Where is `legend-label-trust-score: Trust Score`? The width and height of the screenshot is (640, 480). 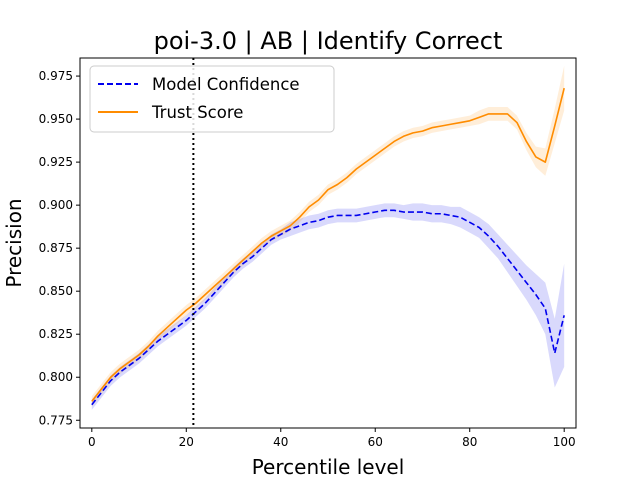
legend-label-trust-score: Trust Score is located at coordinates (197, 112).